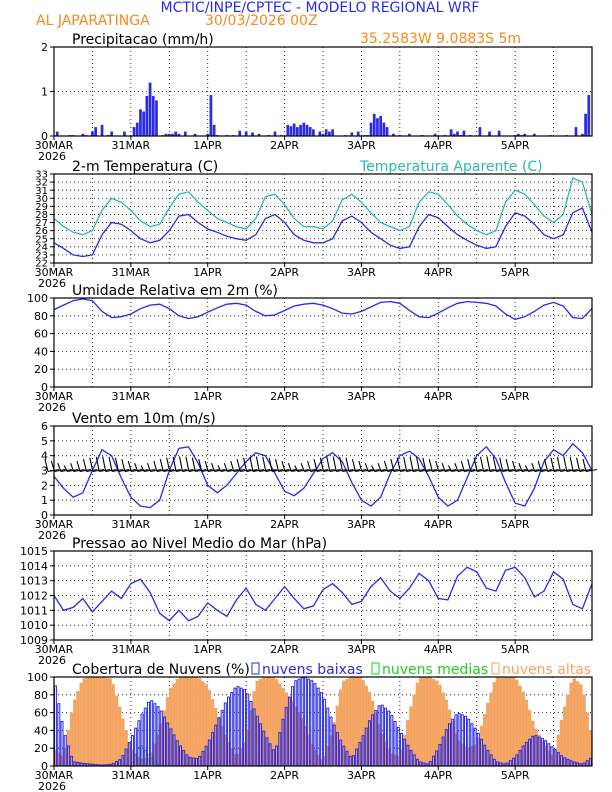  What do you see at coordinates (199, 544) in the screenshot?
I see `panel-title: Pressao ao Nivel Medio do Mar (hPa)` at bounding box center [199, 544].